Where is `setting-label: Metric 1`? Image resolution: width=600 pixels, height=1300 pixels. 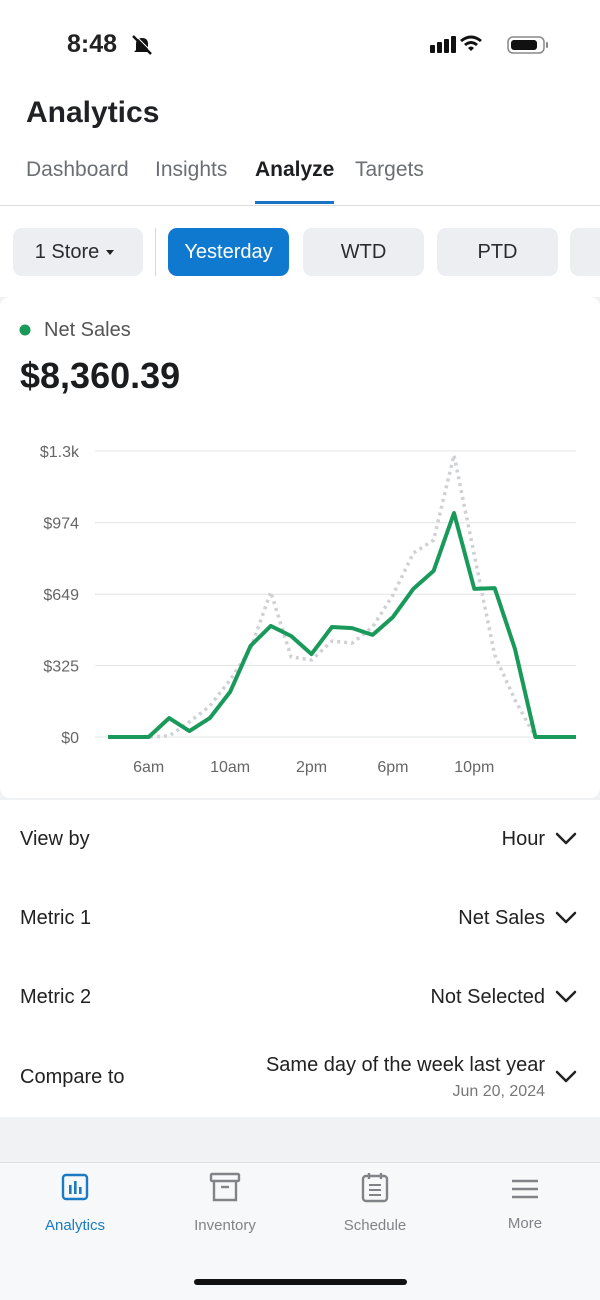 setting-label: Metric 1 is located at coordinates (56, 918).